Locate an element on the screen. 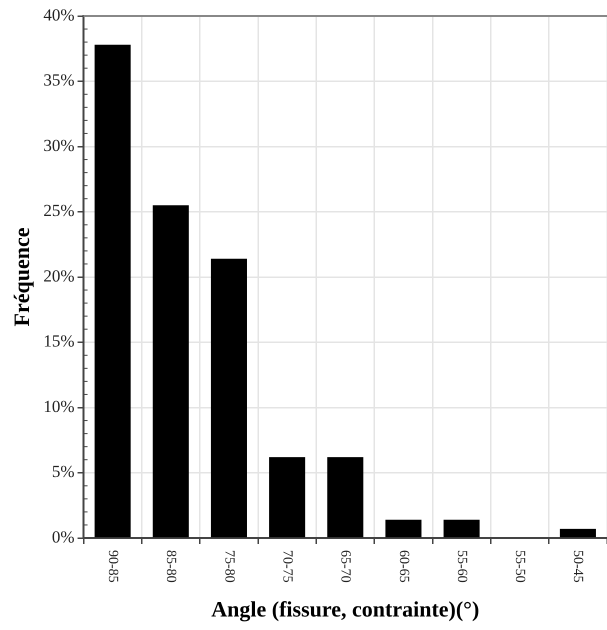  y-tick-label: 0% is located at coordinates (63, 536).